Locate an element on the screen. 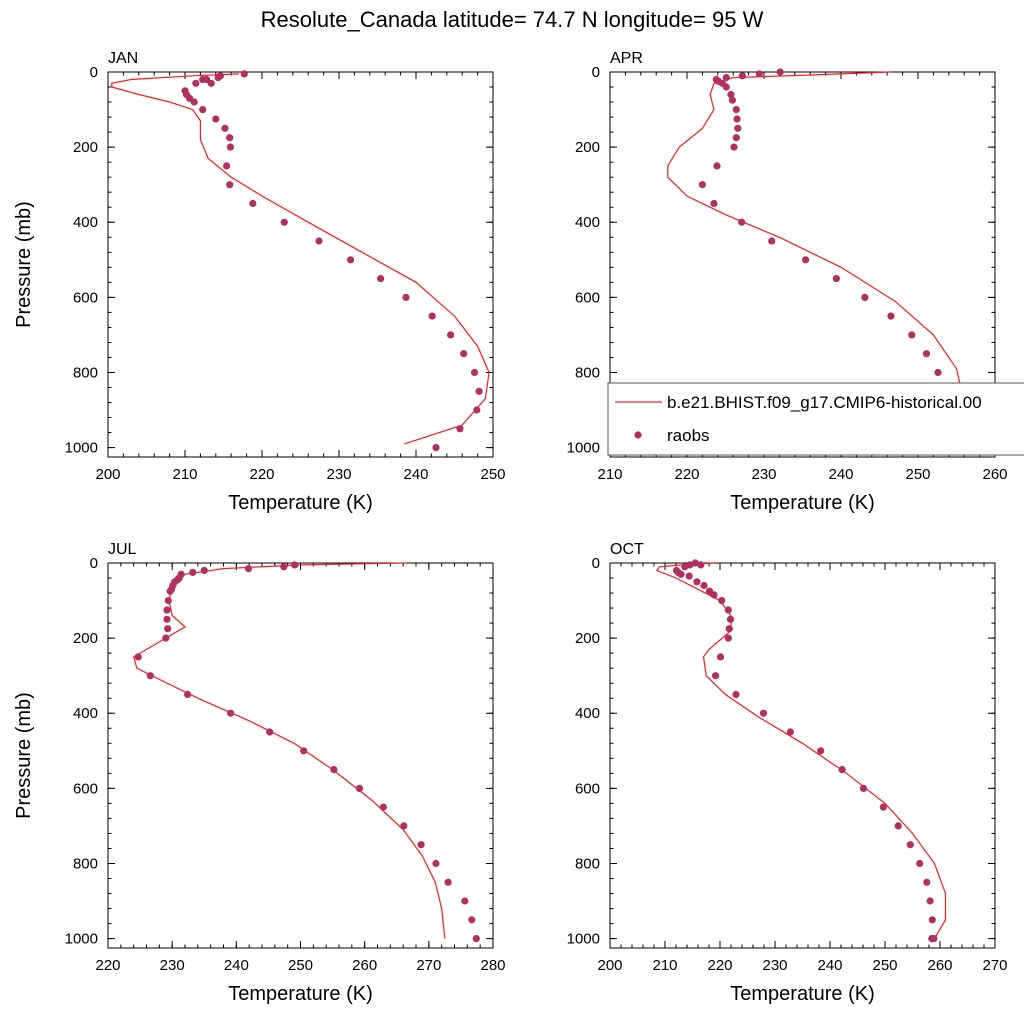 Image resolution: width=1024 pixels, height=1024 pixels. panel-label: OCT is located at coordinates (627, 549).